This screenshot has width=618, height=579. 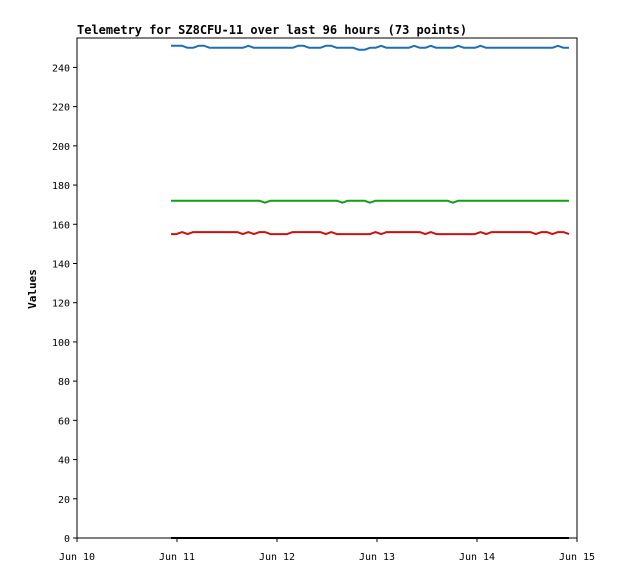 I want to click on x-tick-label: Jun 10, so click(x=77, y=557).